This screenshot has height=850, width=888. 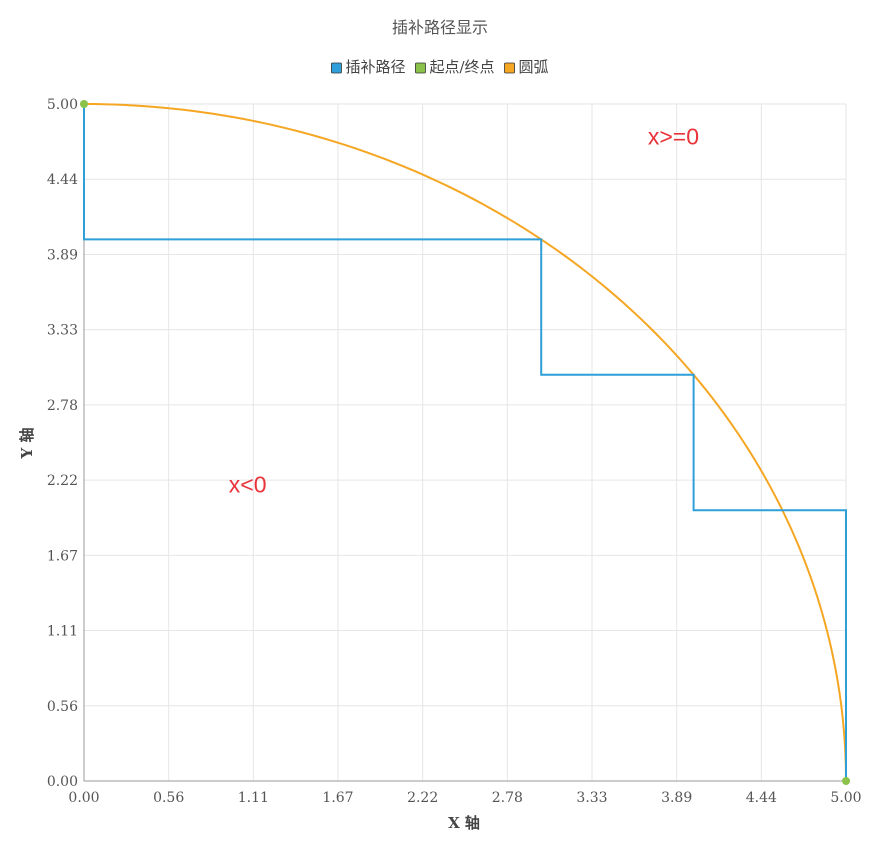 What do you see at coordinates (845, 798) in the screenshot?
I see `x-tick-label: 5.00` at bounding box center [845, 798].